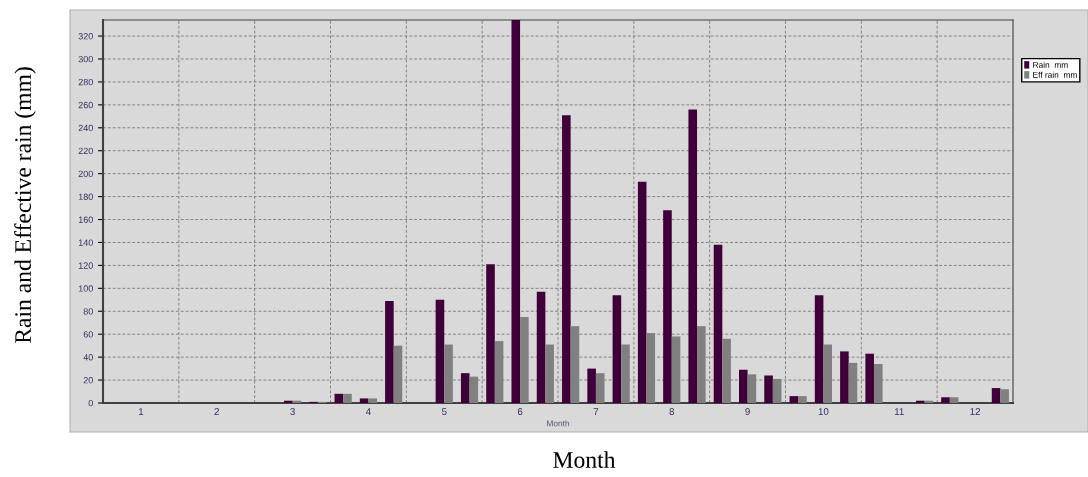  I want to click on y-tick-label: 180, so click(85, 196).